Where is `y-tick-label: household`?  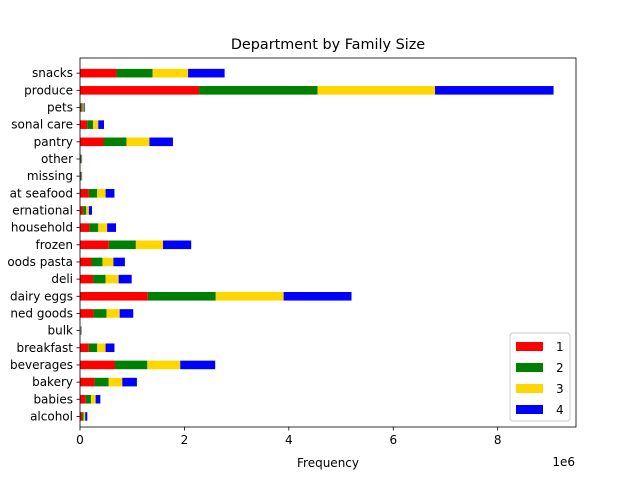 y-tick-label: household is located at coordinates (42, 228).